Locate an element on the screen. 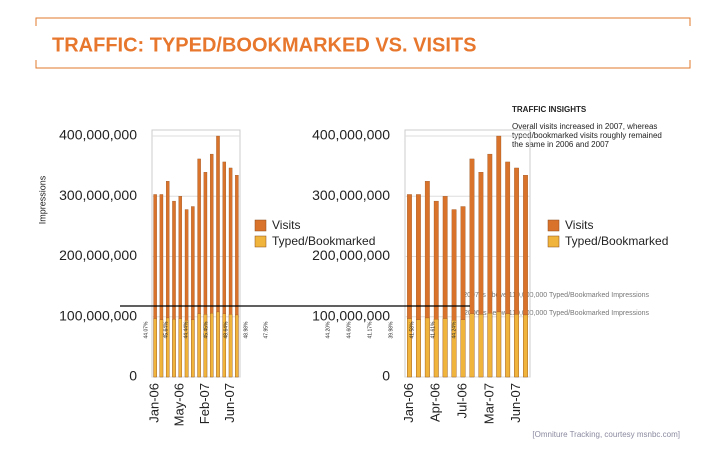 Image resolution: width=720 pixels, height=458 pixels. source: [Omniture Tracking, courtesy msnbc.com] is located at coordinates (606, 434).